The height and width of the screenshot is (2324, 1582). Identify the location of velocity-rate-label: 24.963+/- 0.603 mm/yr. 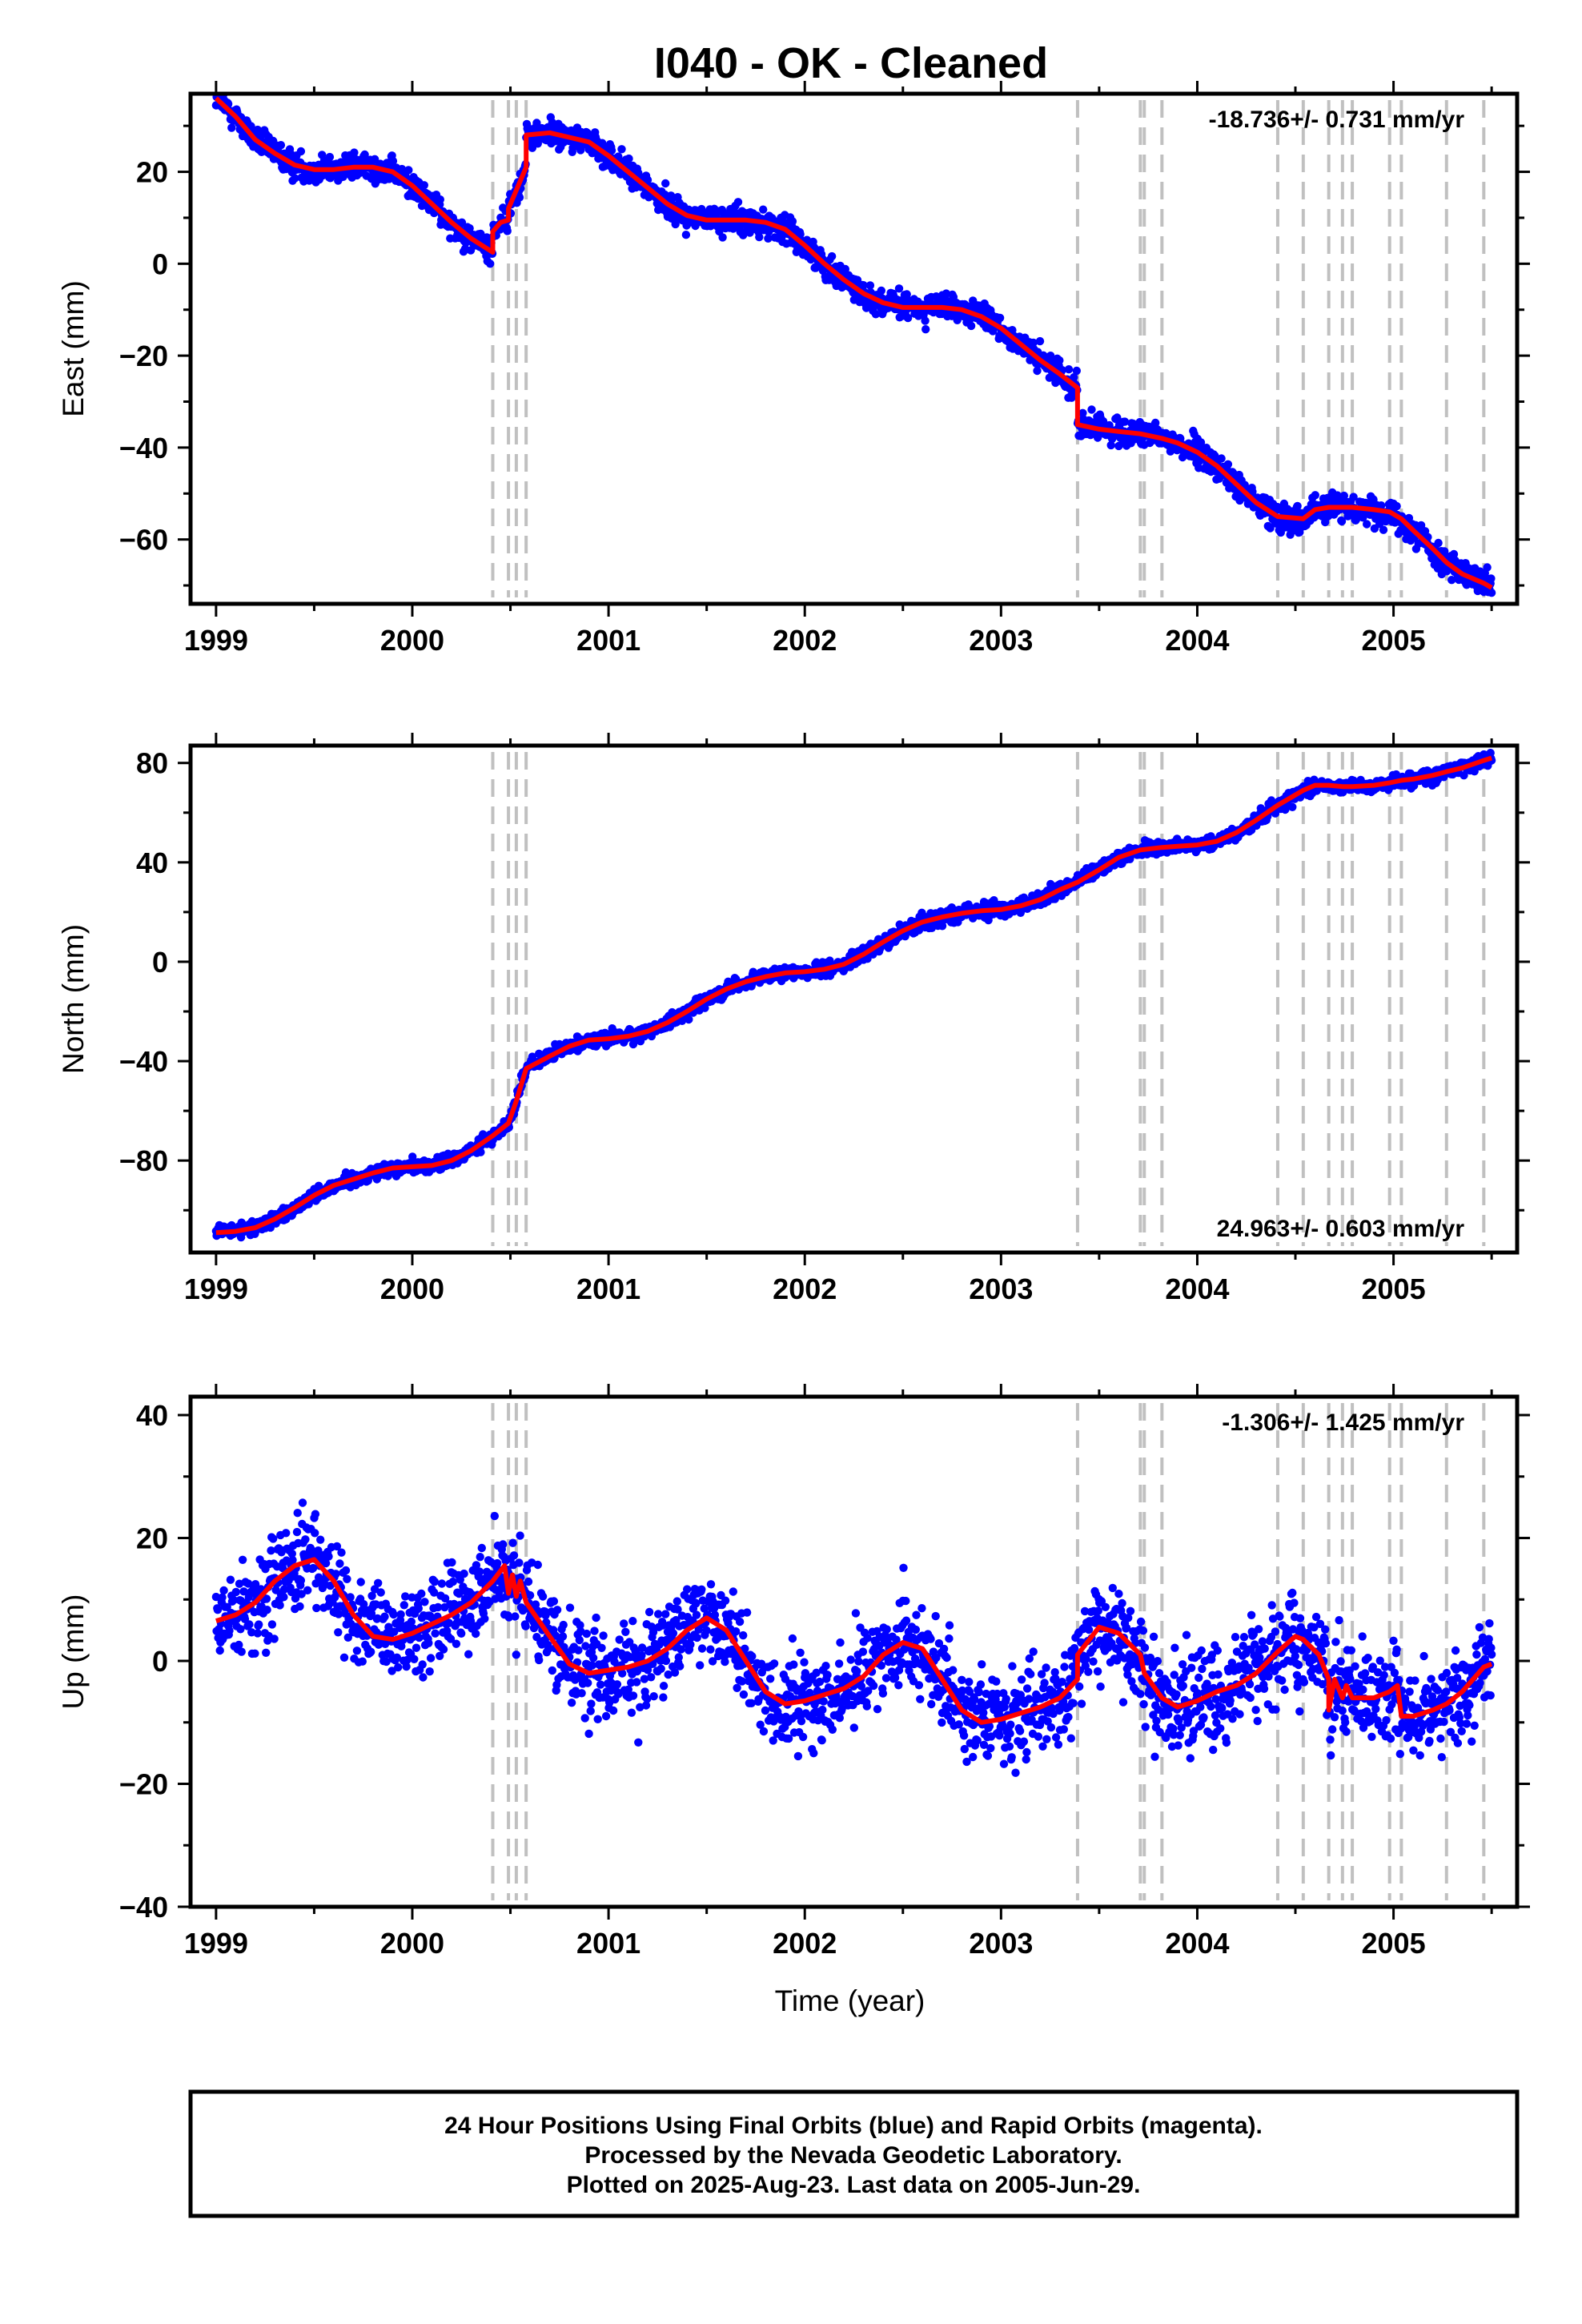
(1341, 1229).